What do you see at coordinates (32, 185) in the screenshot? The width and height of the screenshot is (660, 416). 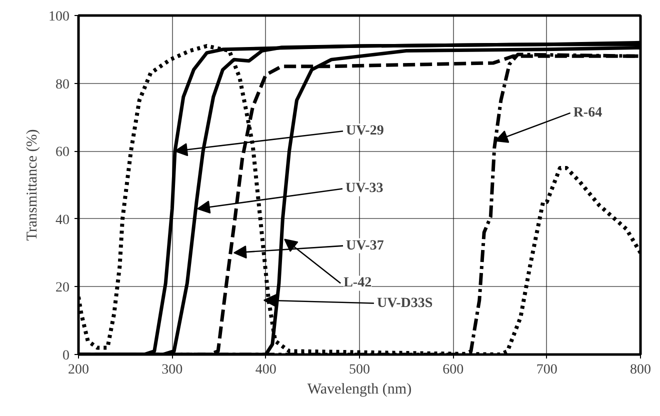 I see `y-axis-title: Transmittance (%)` at bounding box center [32, 185].